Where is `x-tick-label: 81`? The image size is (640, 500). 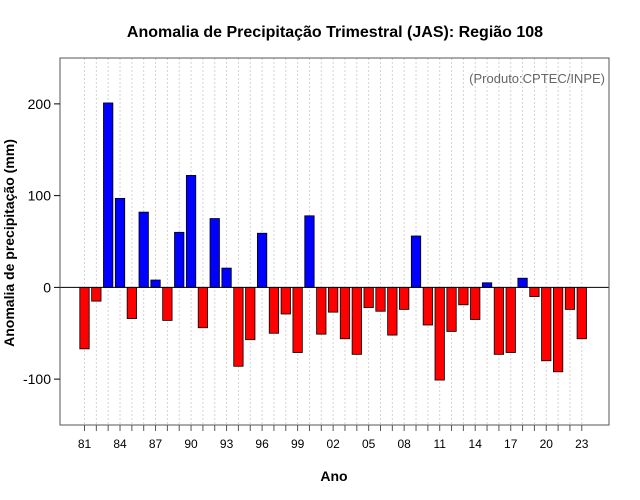 x-tick-label: 81 is located at coordinates (85, 444).